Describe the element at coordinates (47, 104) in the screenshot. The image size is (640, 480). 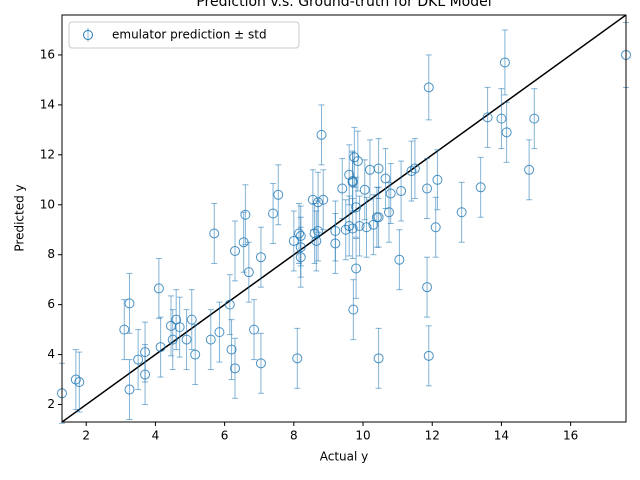
I see `y-tick-label: 14` at that location.